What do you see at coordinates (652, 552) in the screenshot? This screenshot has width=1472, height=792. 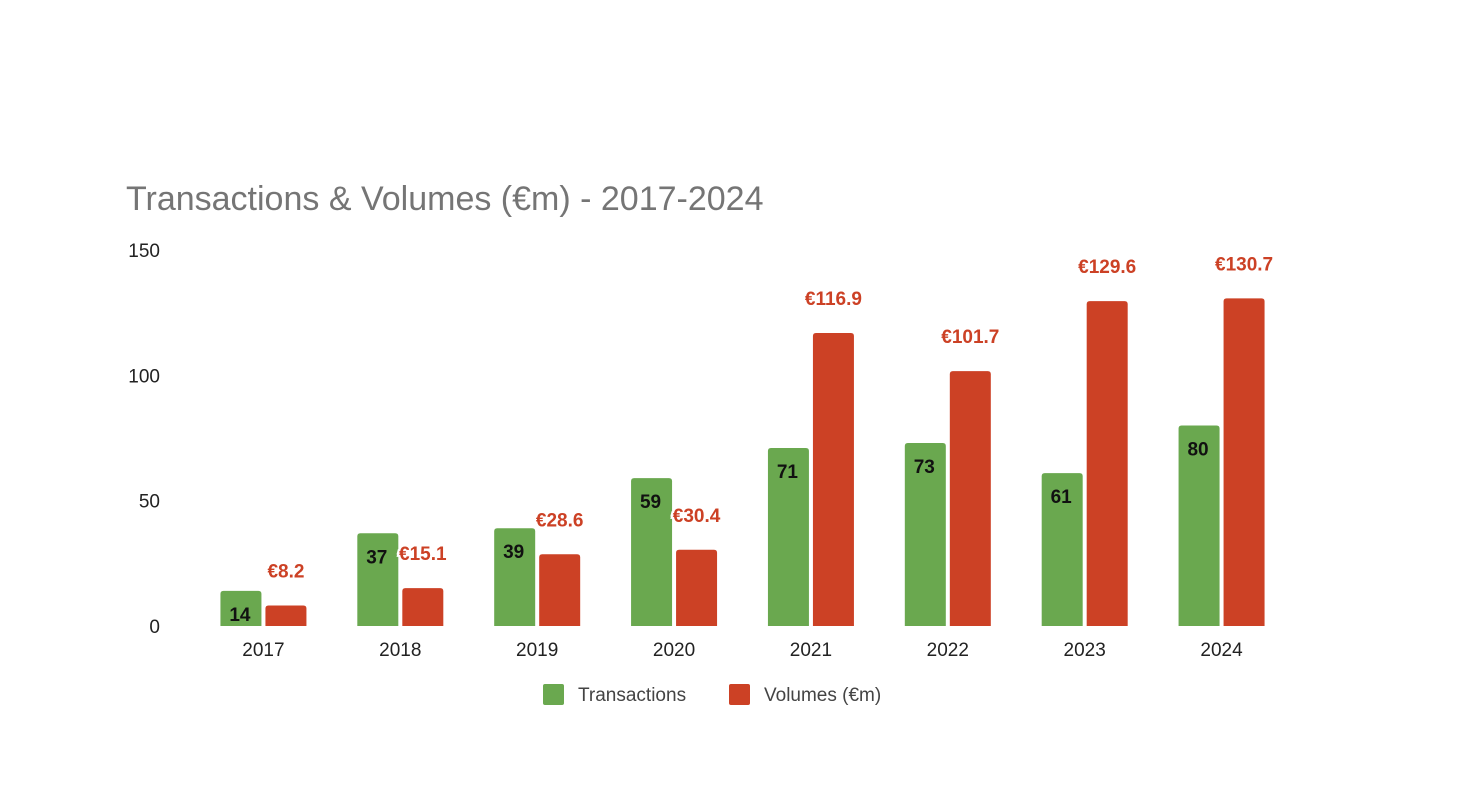 I see `transactions-bar-2020` at bounding box center [652, 552].